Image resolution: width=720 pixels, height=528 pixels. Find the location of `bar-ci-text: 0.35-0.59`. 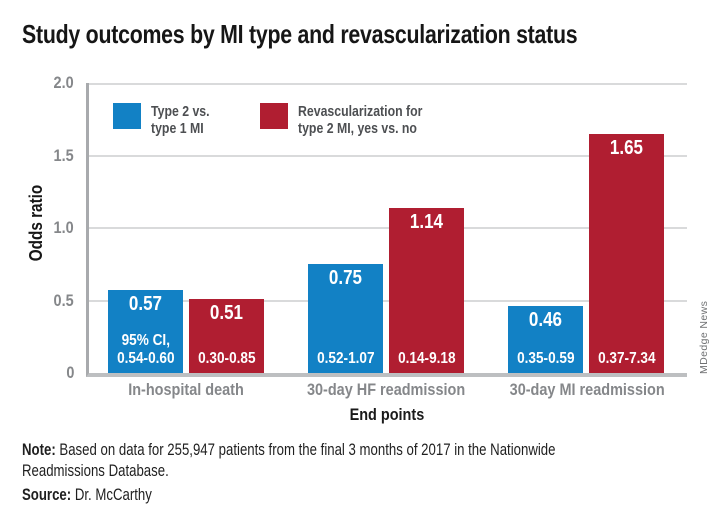

bar-ci-text: 0.35-0.59 is located at coordinates (545, 358).